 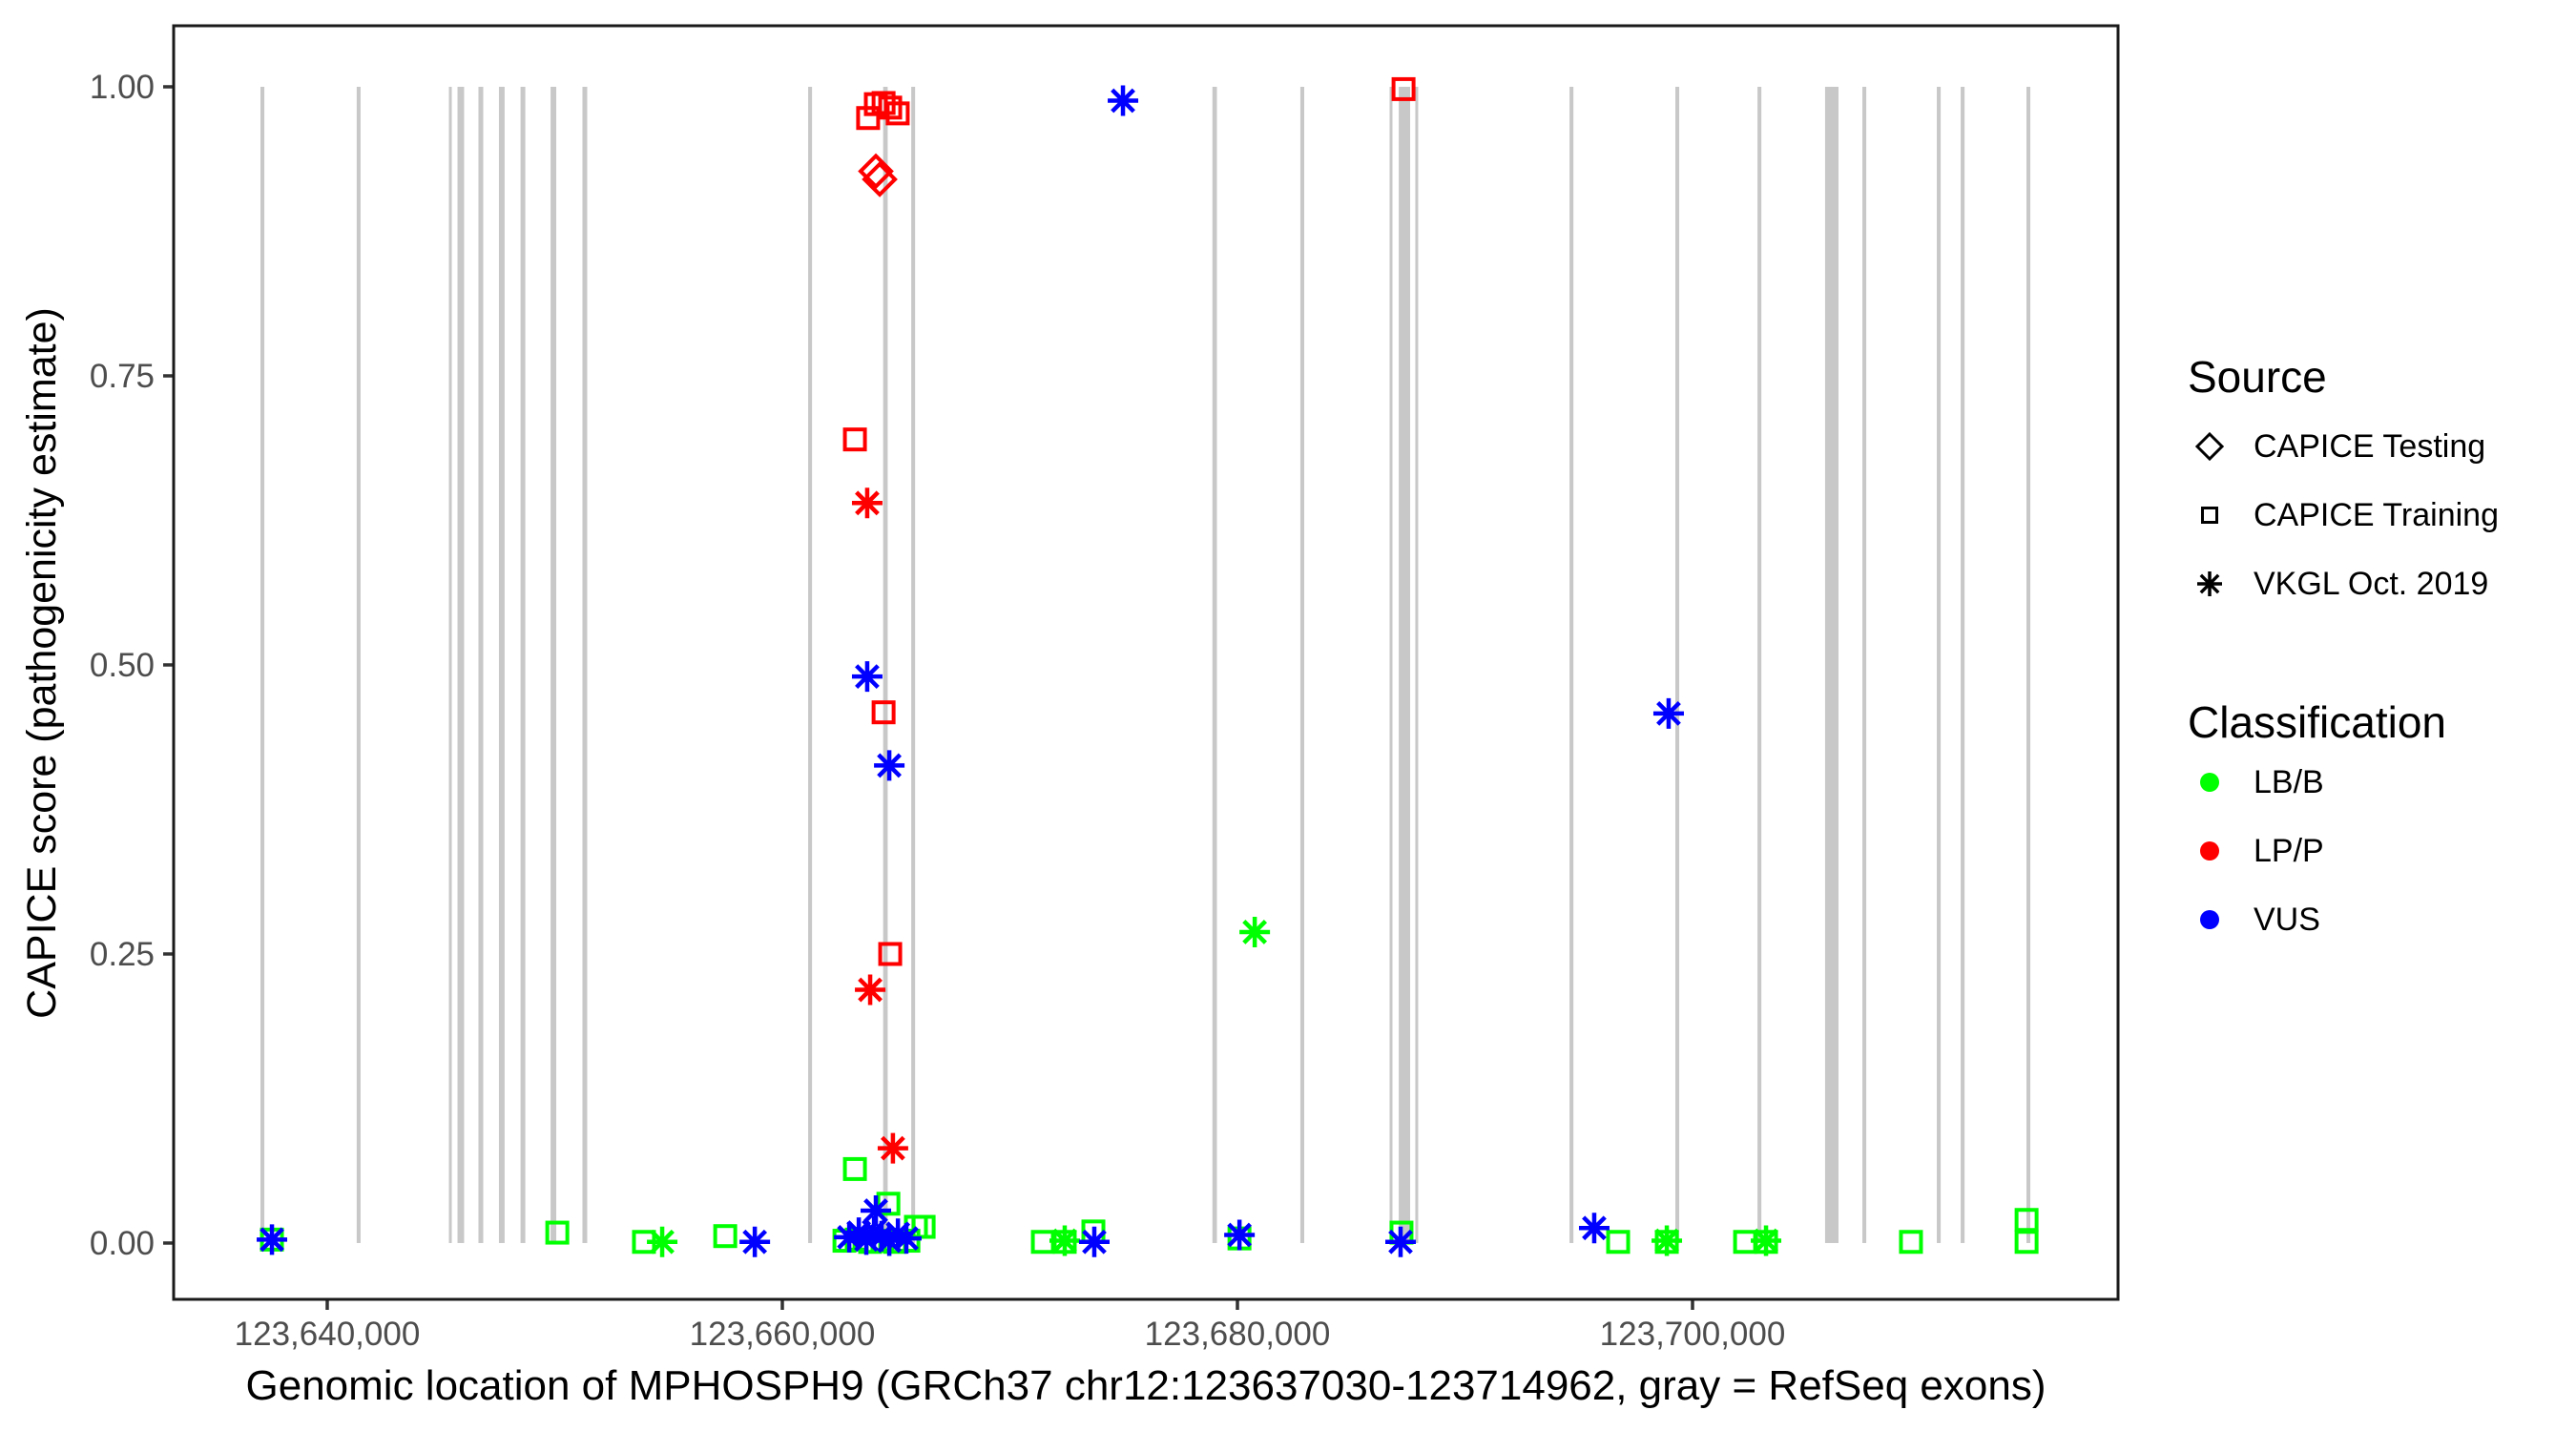 I want to click on x-tick-label: 123,660,000, so click(x=783, y=1334).